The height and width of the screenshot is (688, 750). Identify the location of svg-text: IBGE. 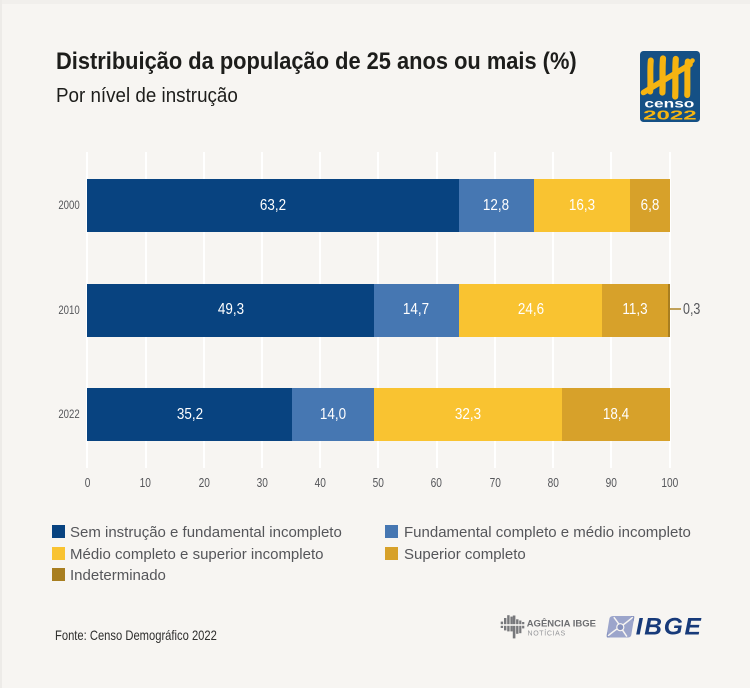
(669, 627).